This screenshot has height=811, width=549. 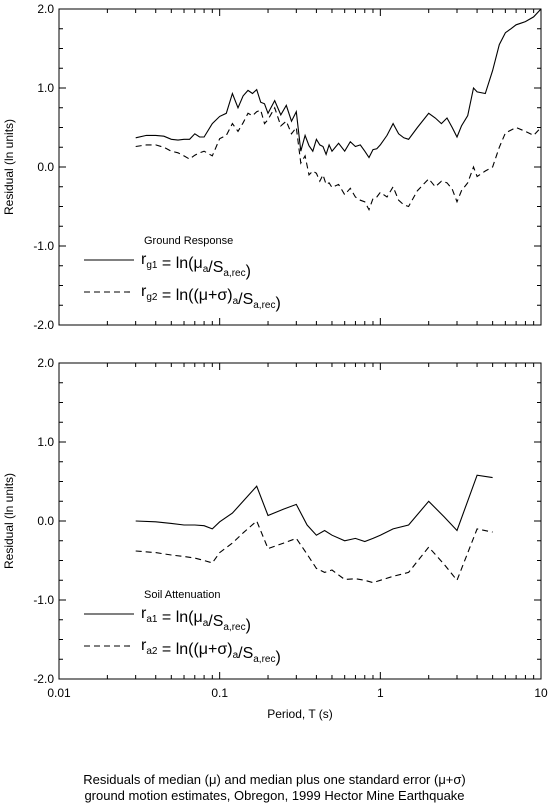 I want to click on x-axis-label: Period, T (s), so click(x=300, y=714).